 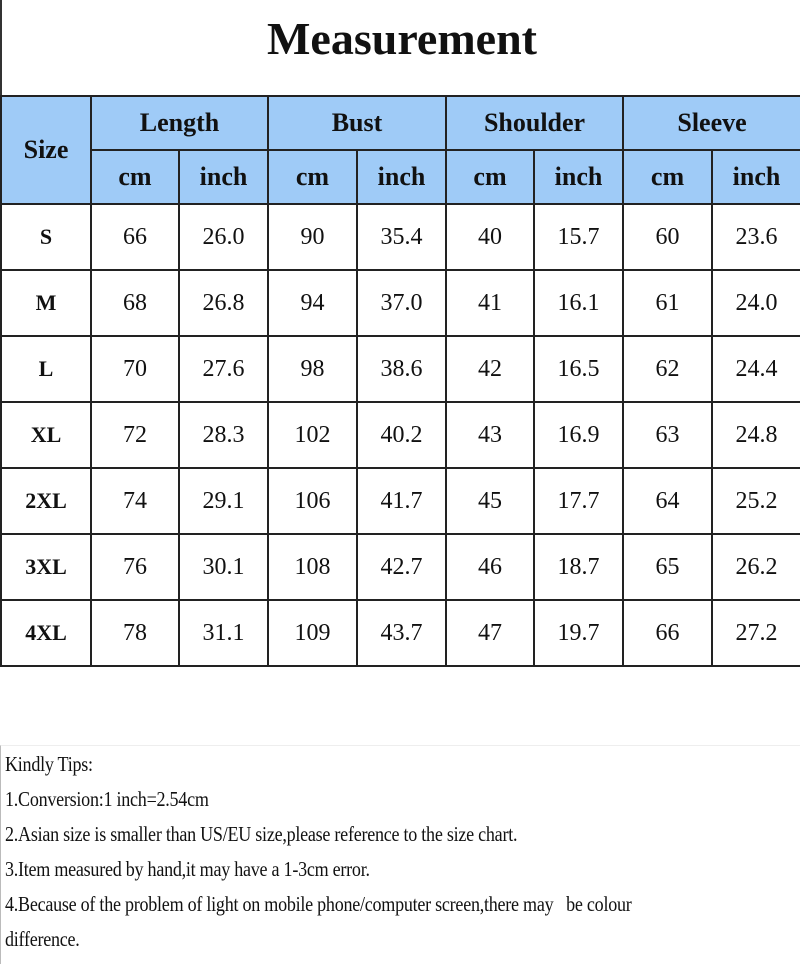 What do you see at coordinates (579, 435) in the screenshot?
I see `value-cell: 16.9` at bounding box center [579, 435].